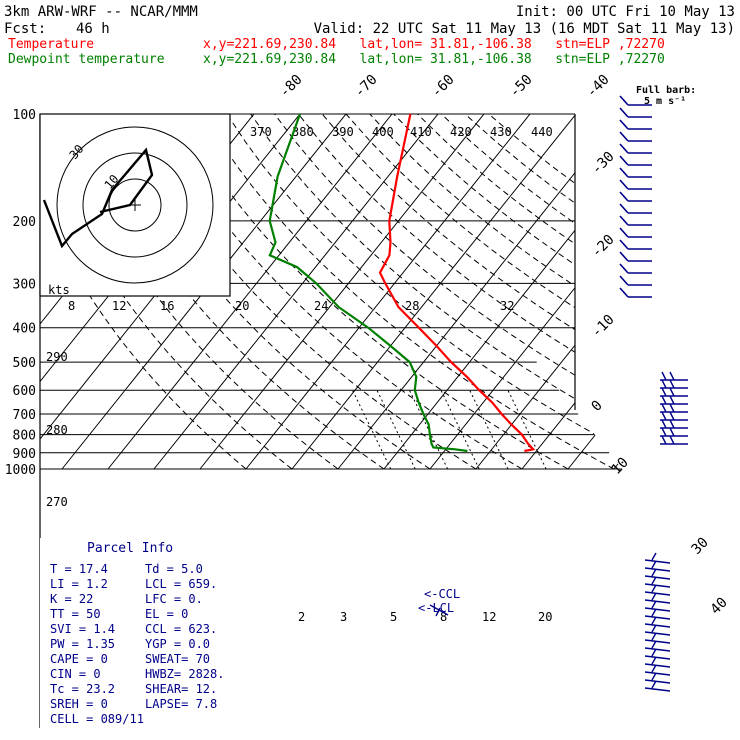  Describe the element at coordinates (24, 391) in the screenshot. I see `pressure-tick-label: 600` at that location.